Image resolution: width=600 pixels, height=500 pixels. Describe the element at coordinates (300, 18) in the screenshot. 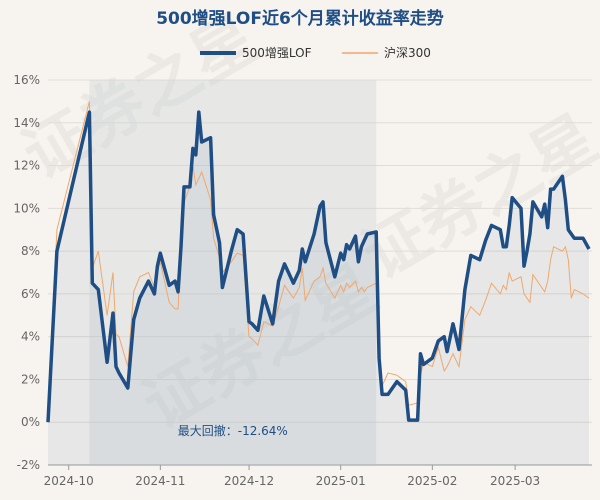

I see `chart-title: 500增强LOF近6个月累计收益率走势` at that location.